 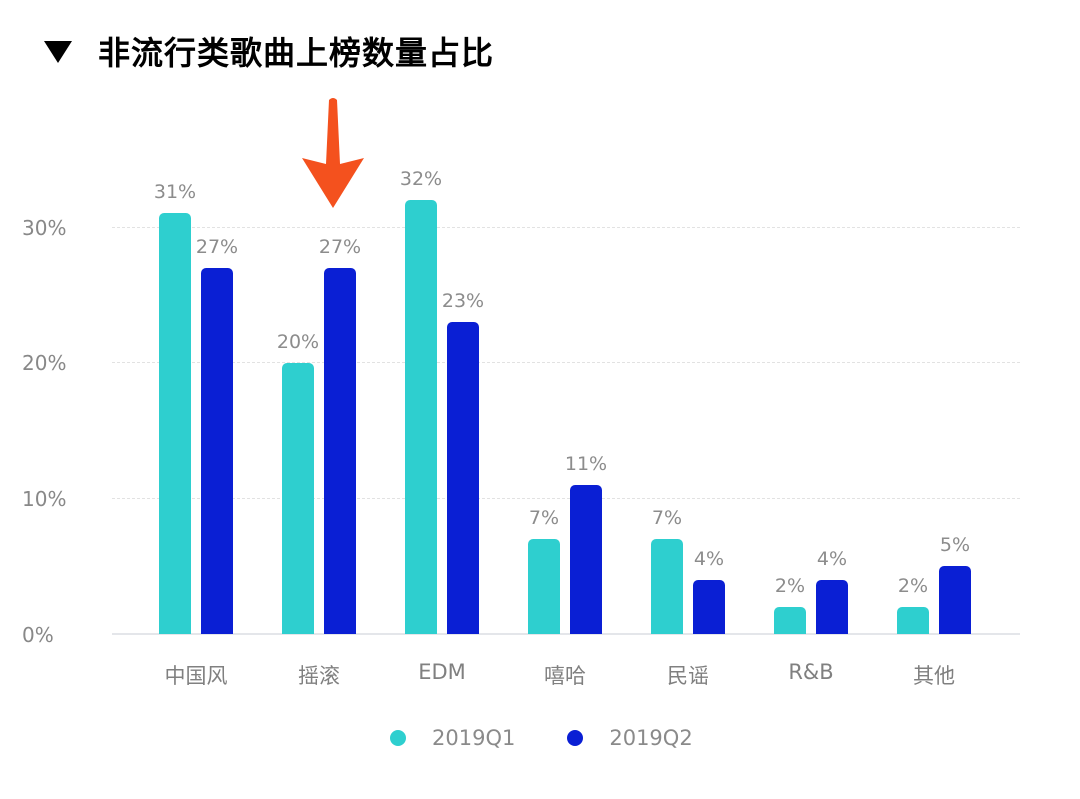 What do you see at coordinates (688, 676) in the screenshot?
I see `x-label: 民谣` at bounding box center [688, 676].